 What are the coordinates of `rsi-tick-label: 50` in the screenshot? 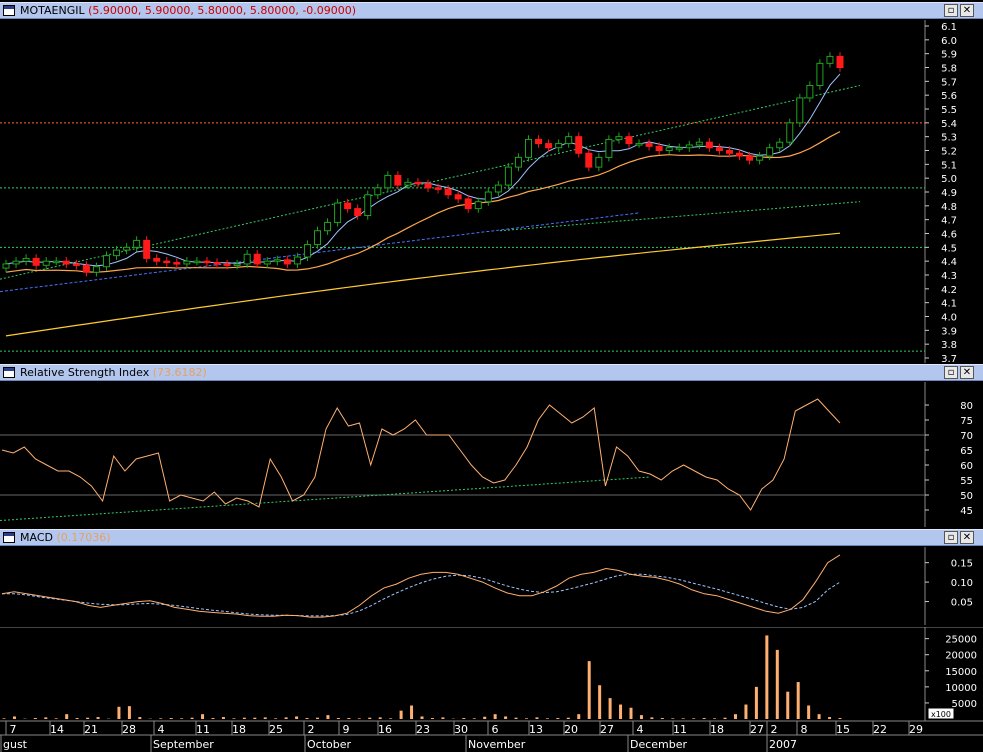 It's located at (966, 496).